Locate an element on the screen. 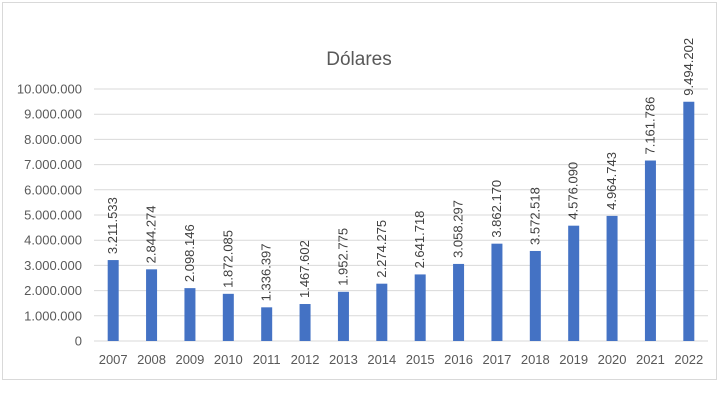  data-label-2022: 9.494.202 is located at coordinates (688, 67).